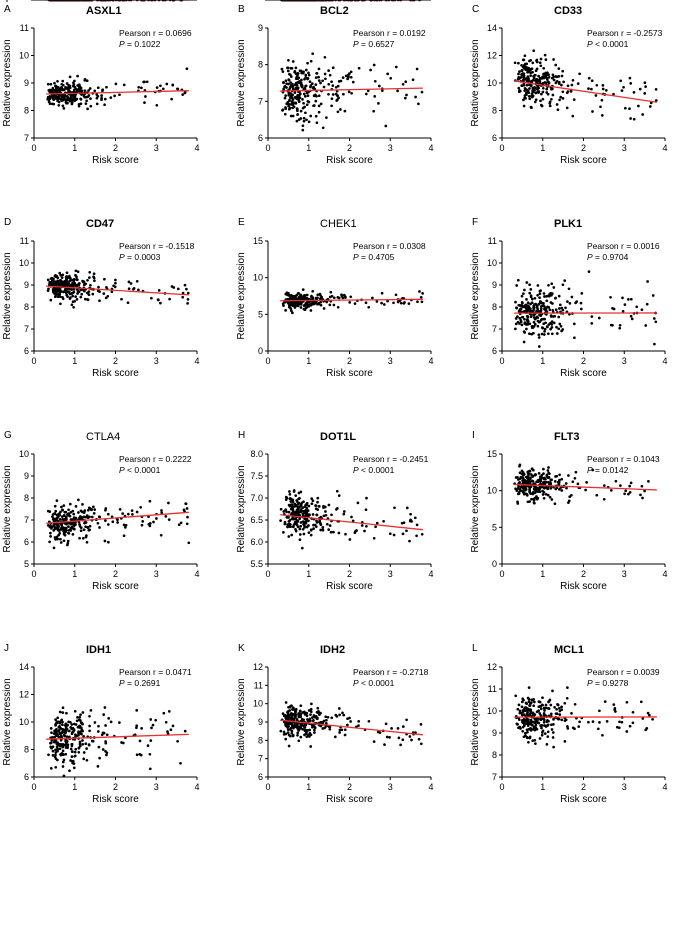 The height and width of the screenshot is (930, 675). What do you see at coordinates (156, 574) in the screenshot?
I see `x-tick-label: 3` at bounding box center [156, 574].